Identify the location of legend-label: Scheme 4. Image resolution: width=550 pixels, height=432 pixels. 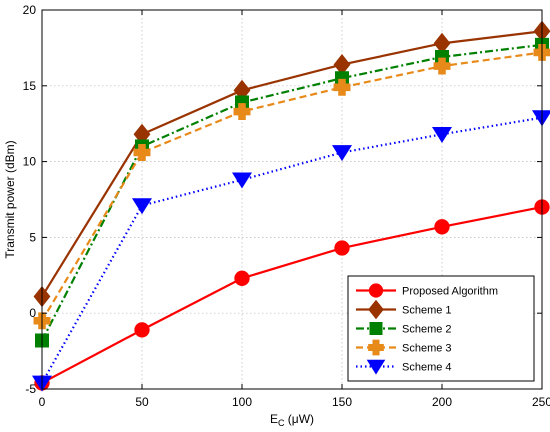
(427, 368).